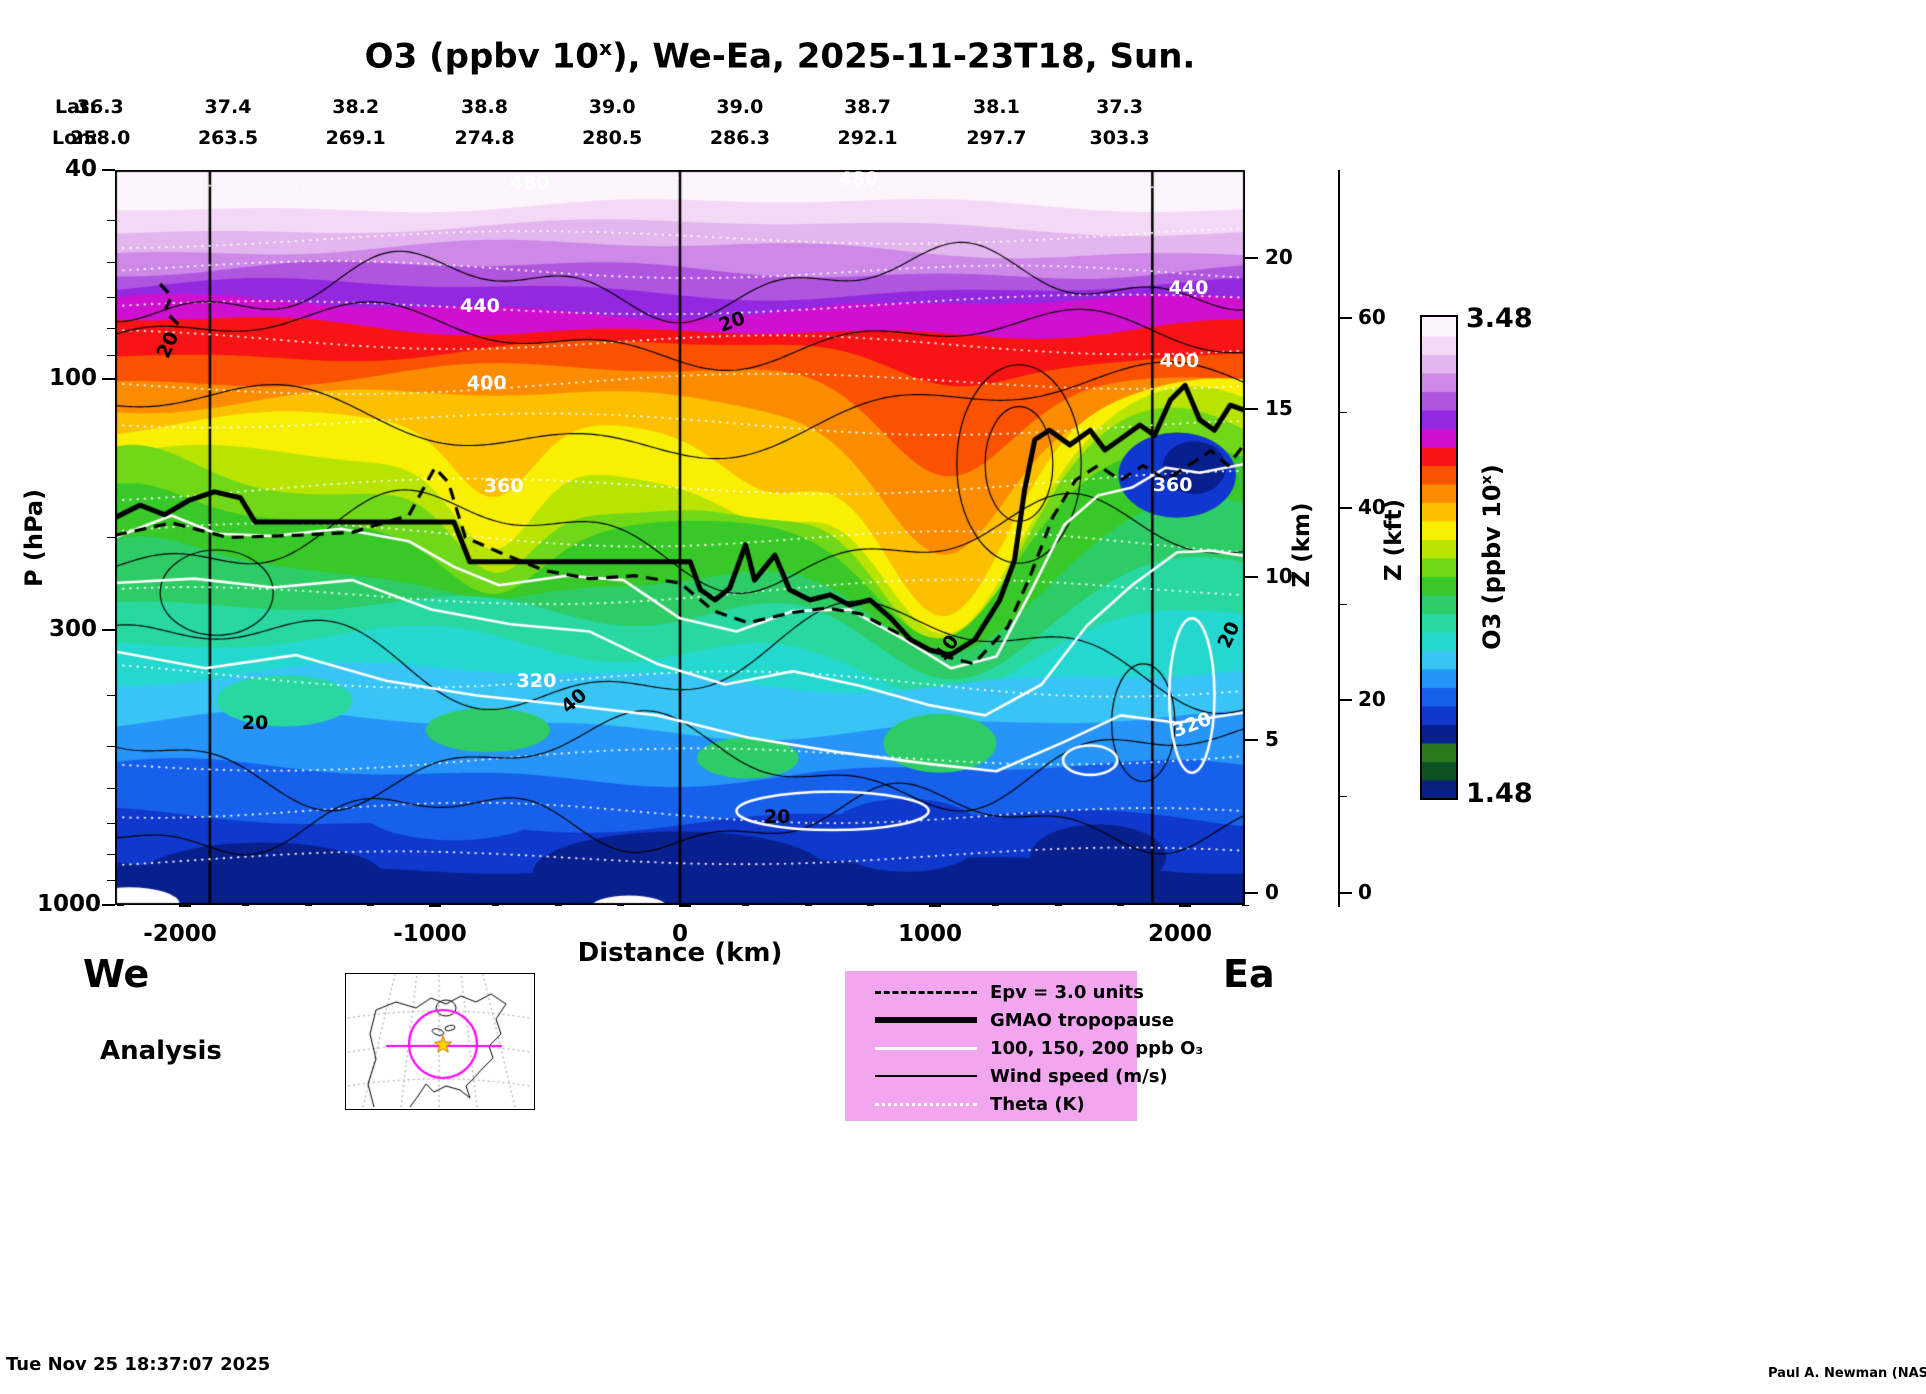 This screenshot has width=1926, height=1394. What do you see at coordinates (1487, 480) in the screenshot?
I see `colorbar-title-sup: x` at bounding box center [1487, 480].